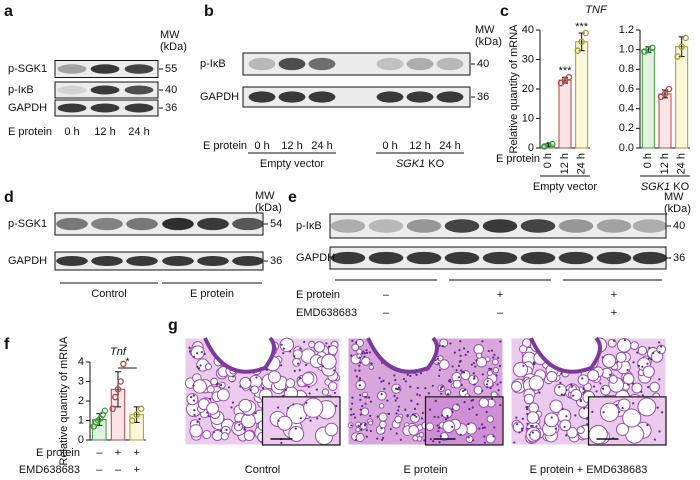 This screenshot has width=700, height=480. I want to click on group-name: E protein, so click(212, 294).